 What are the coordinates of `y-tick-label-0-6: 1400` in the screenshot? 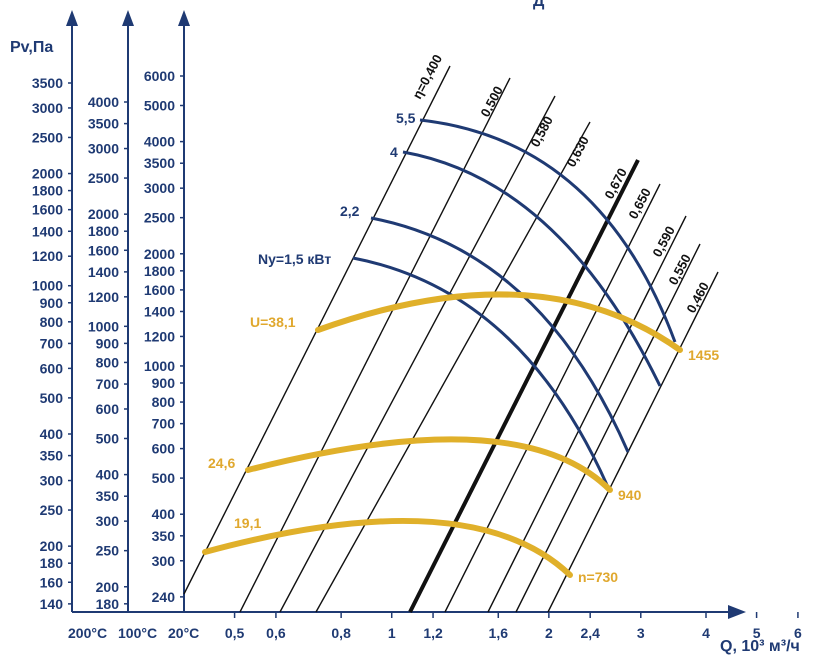 It's located at (47, 231).